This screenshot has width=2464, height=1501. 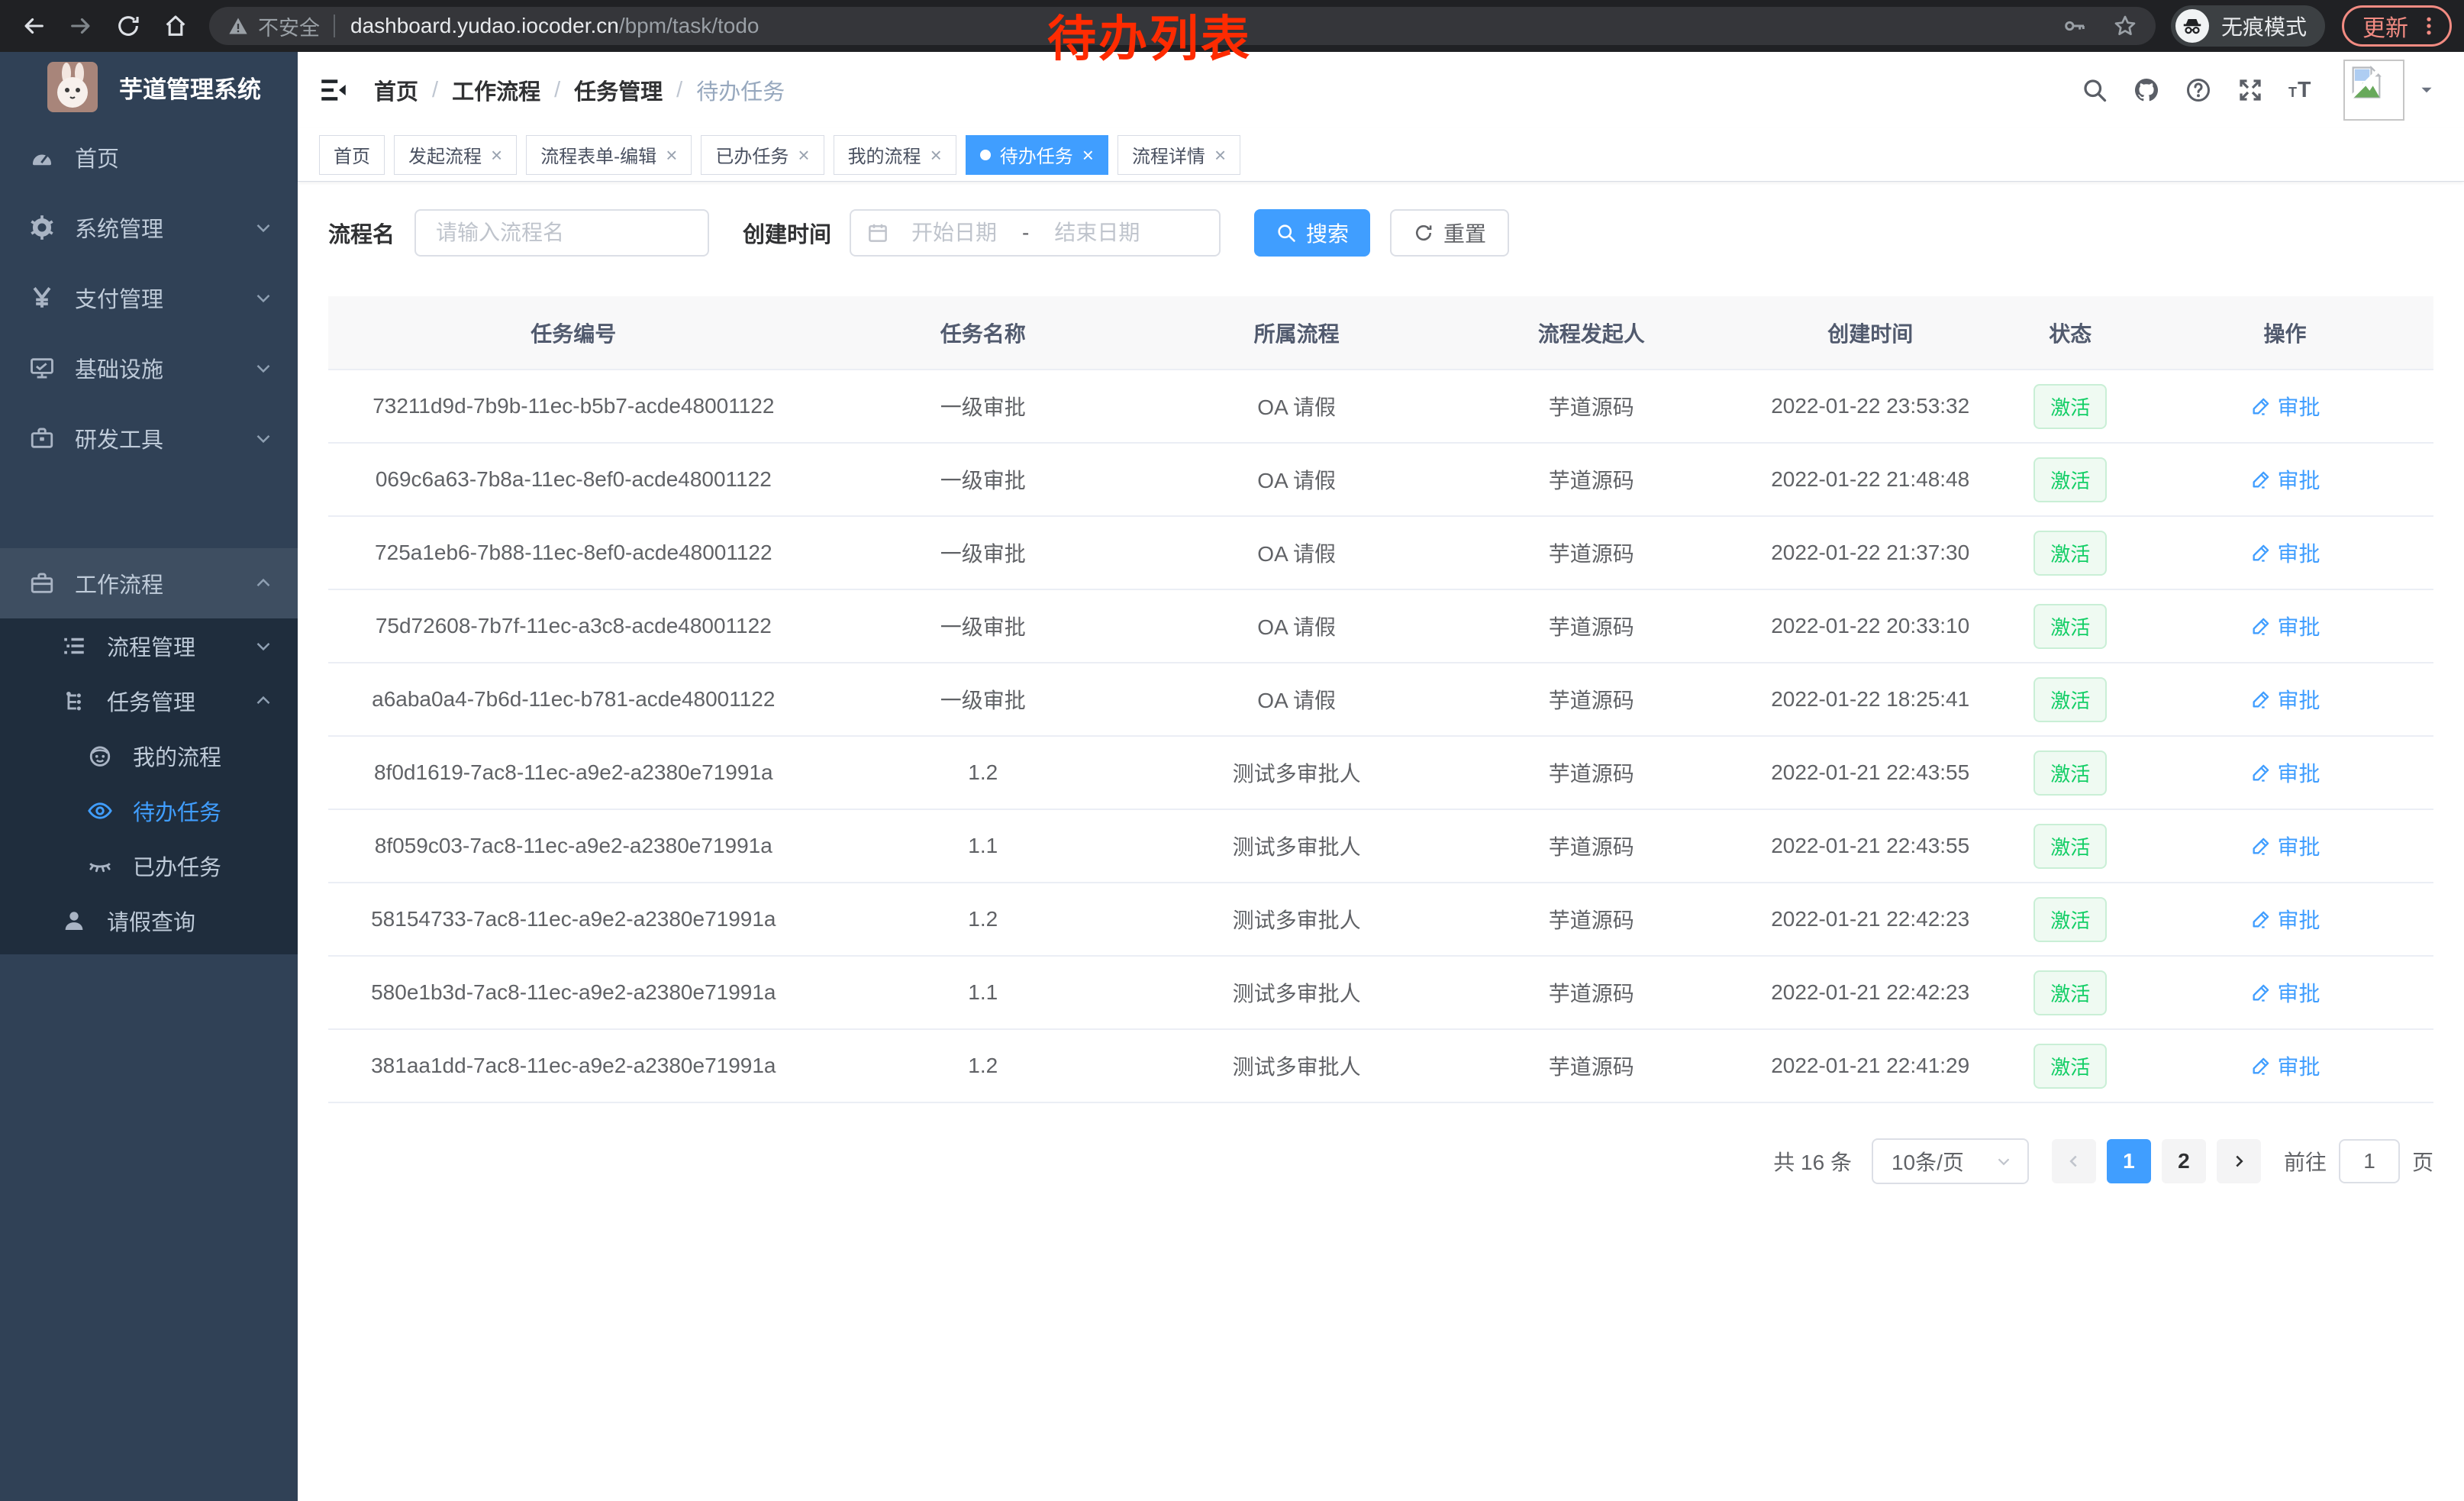 What do you see at coordinates (149, 368) in the screenshot?
I see `sidebar-item-infrastructure: 基础设施` at bounding box center [149, 368].